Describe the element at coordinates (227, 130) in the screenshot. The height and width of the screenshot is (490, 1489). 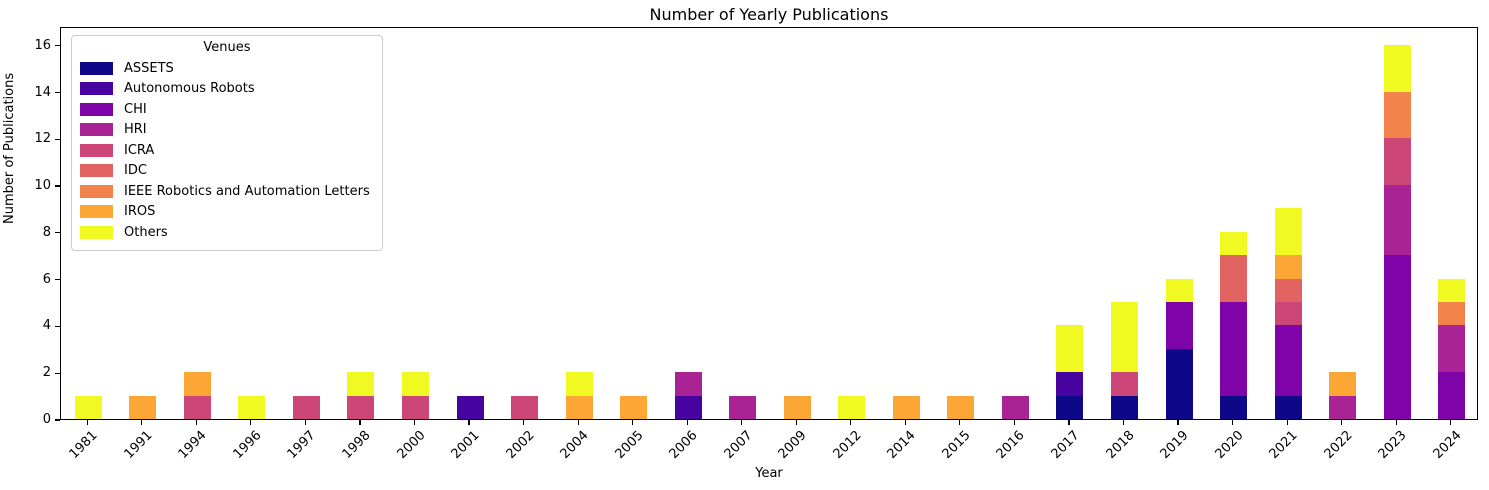
I see `legend-item-hri: HRI` at that location.